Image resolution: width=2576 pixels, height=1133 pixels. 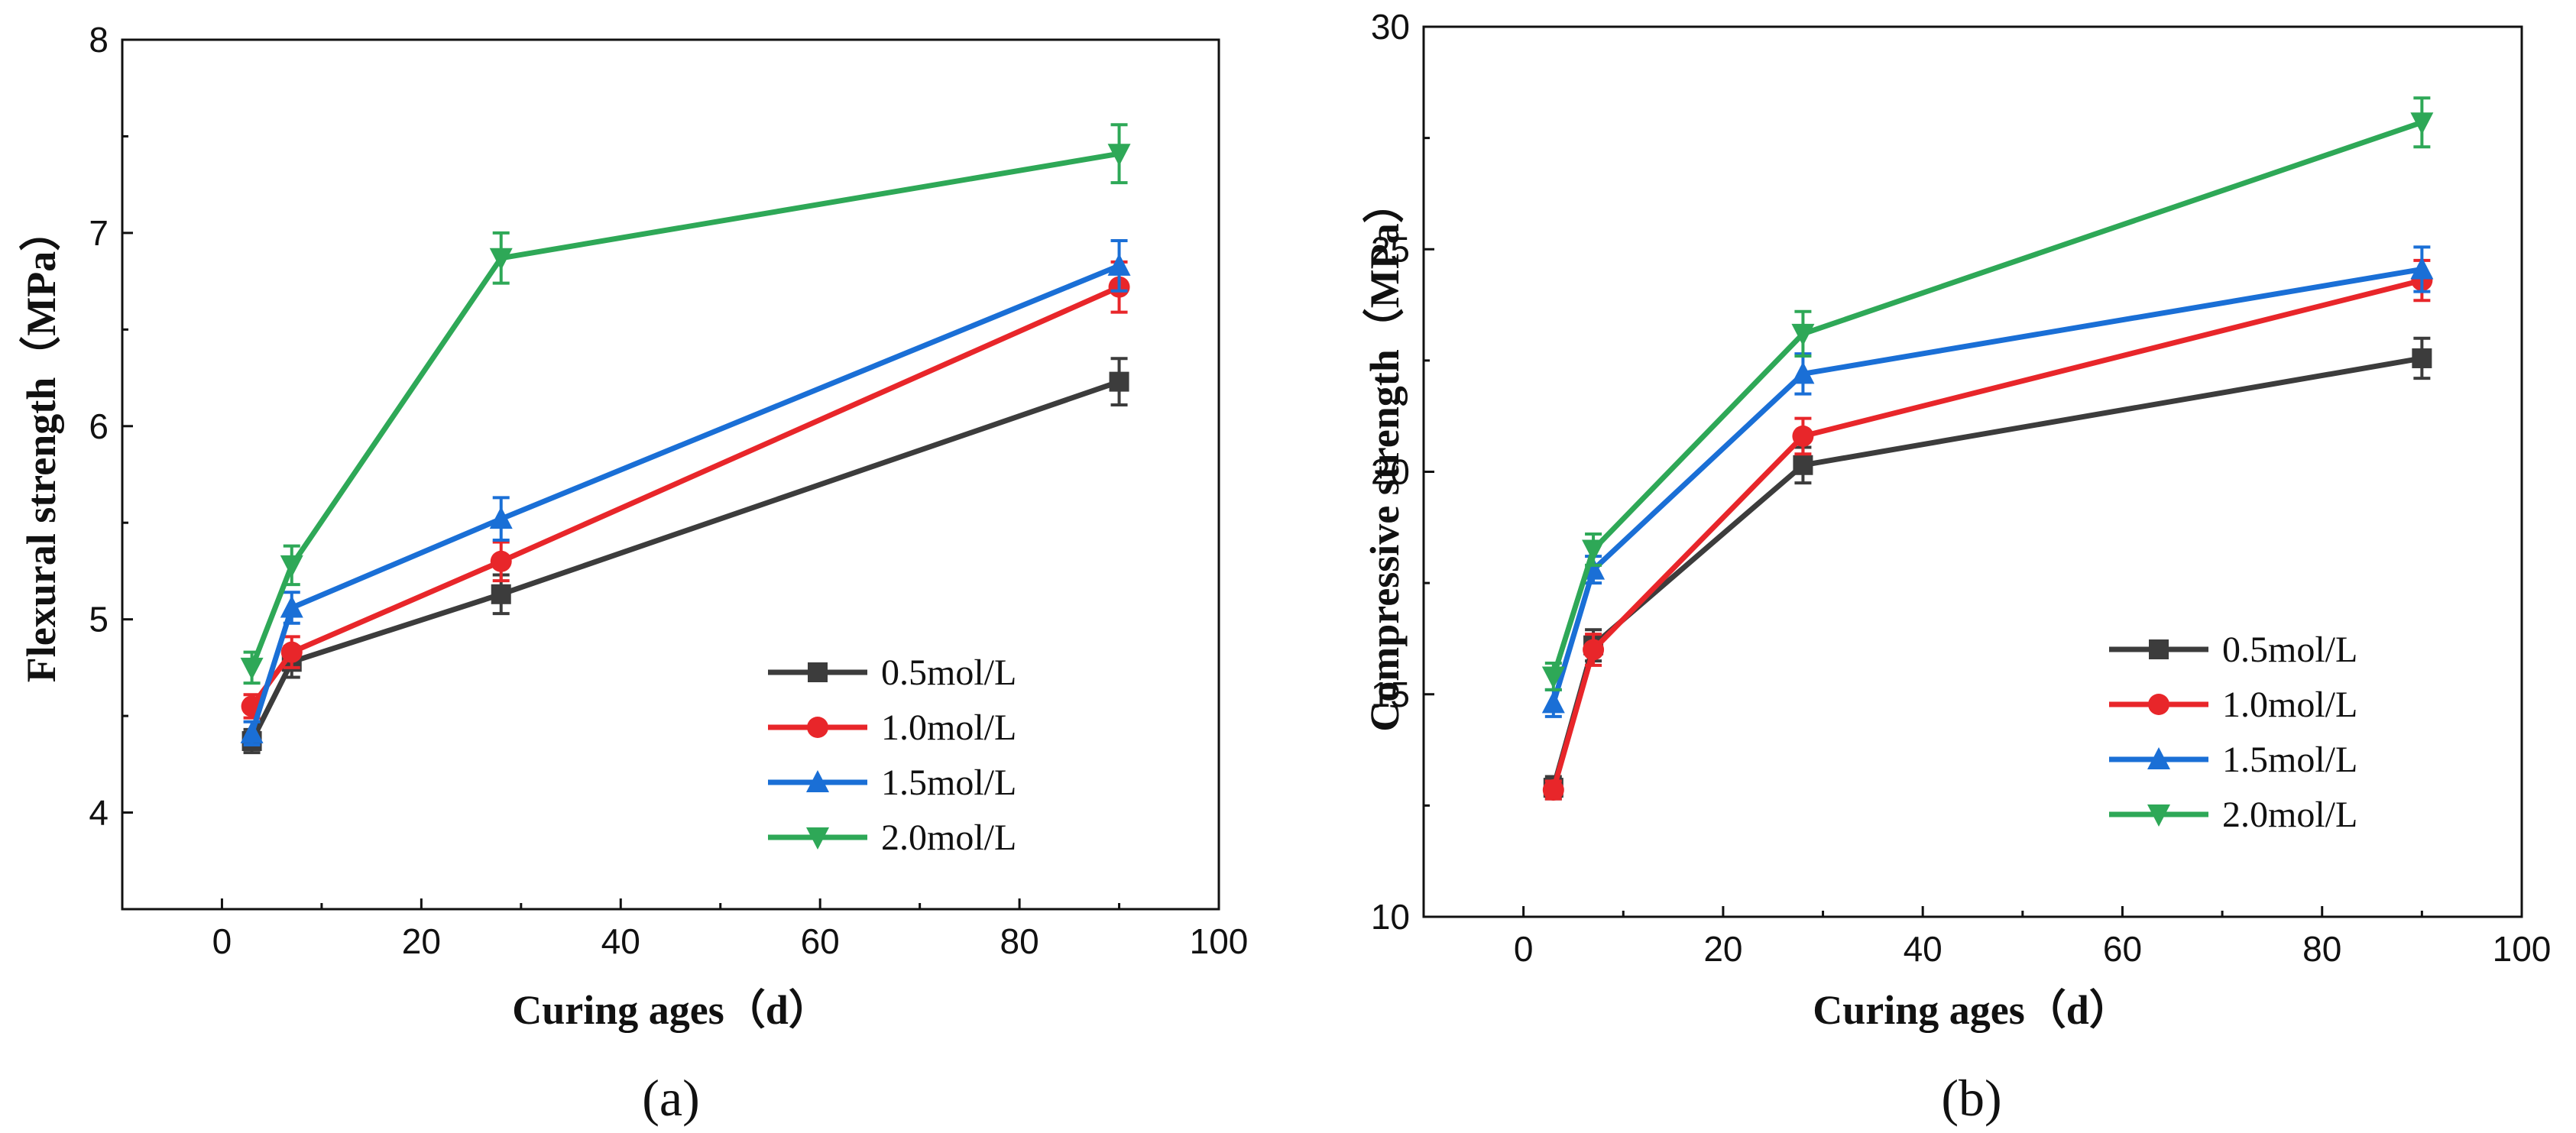 I want to click on y-tick-label: 6, so click(x=99, y=426).